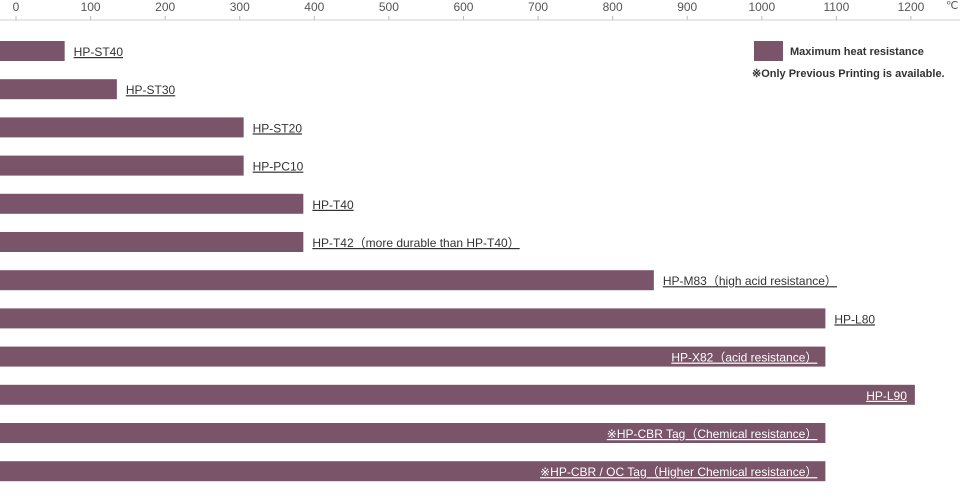 Image resolution: width=960 pixels, height=501 pixels. What do you see at coordinates (99, 52) in the screenshot?
I see `bar-label-link: HP-ST40` at bounding box center [99, 52].